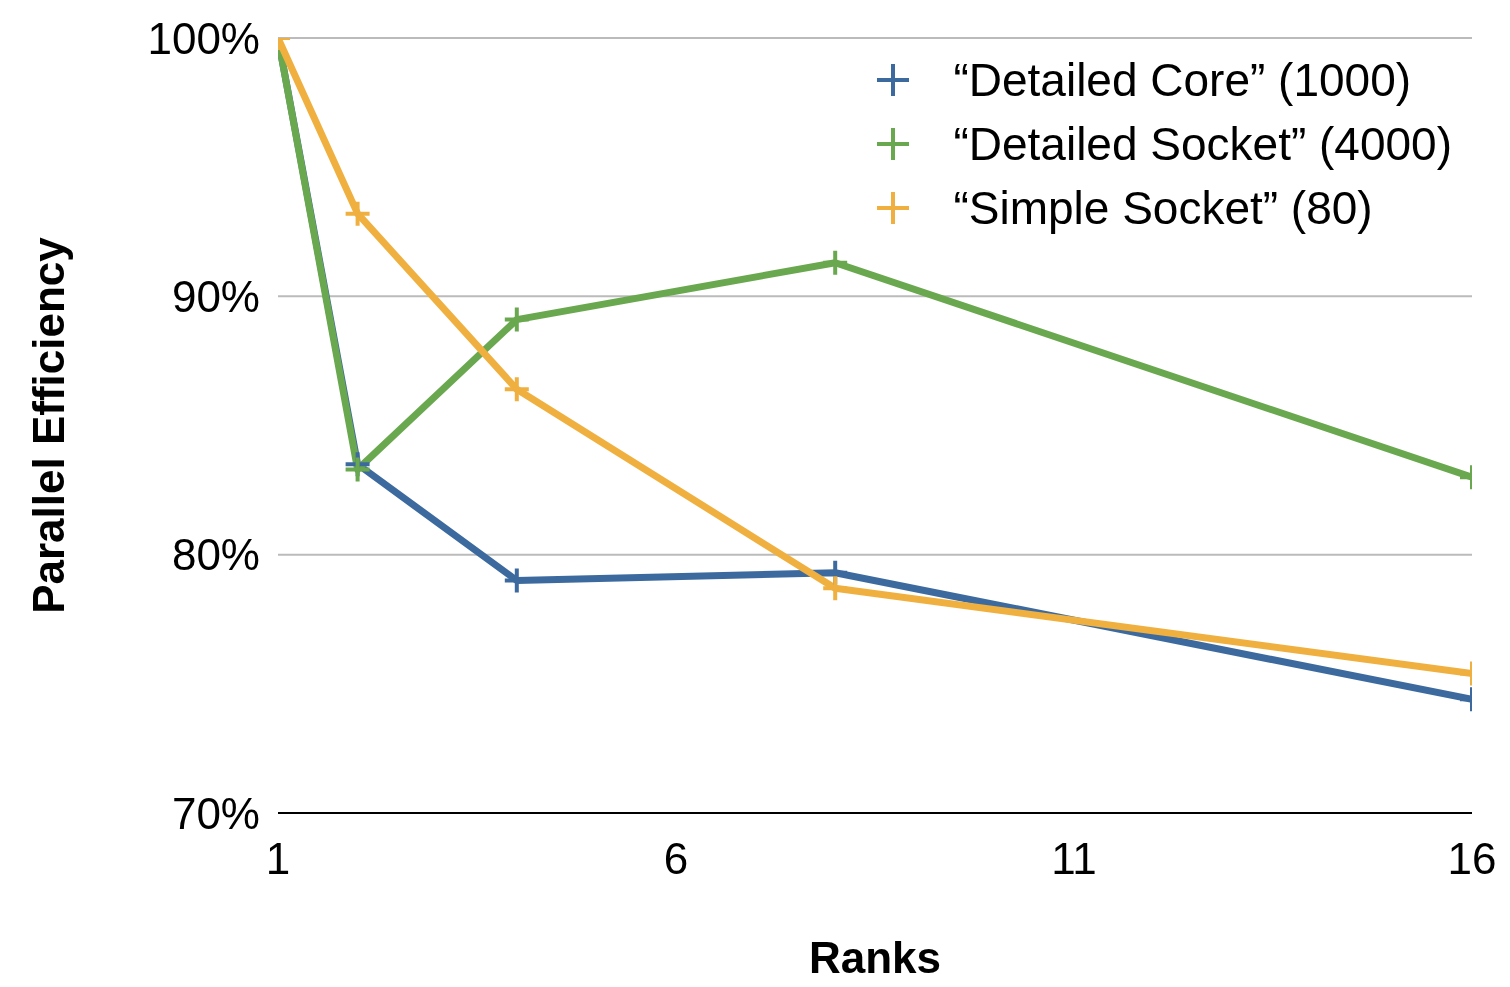  I want to click on x-axis-title: Ranks, so click(875, 957).